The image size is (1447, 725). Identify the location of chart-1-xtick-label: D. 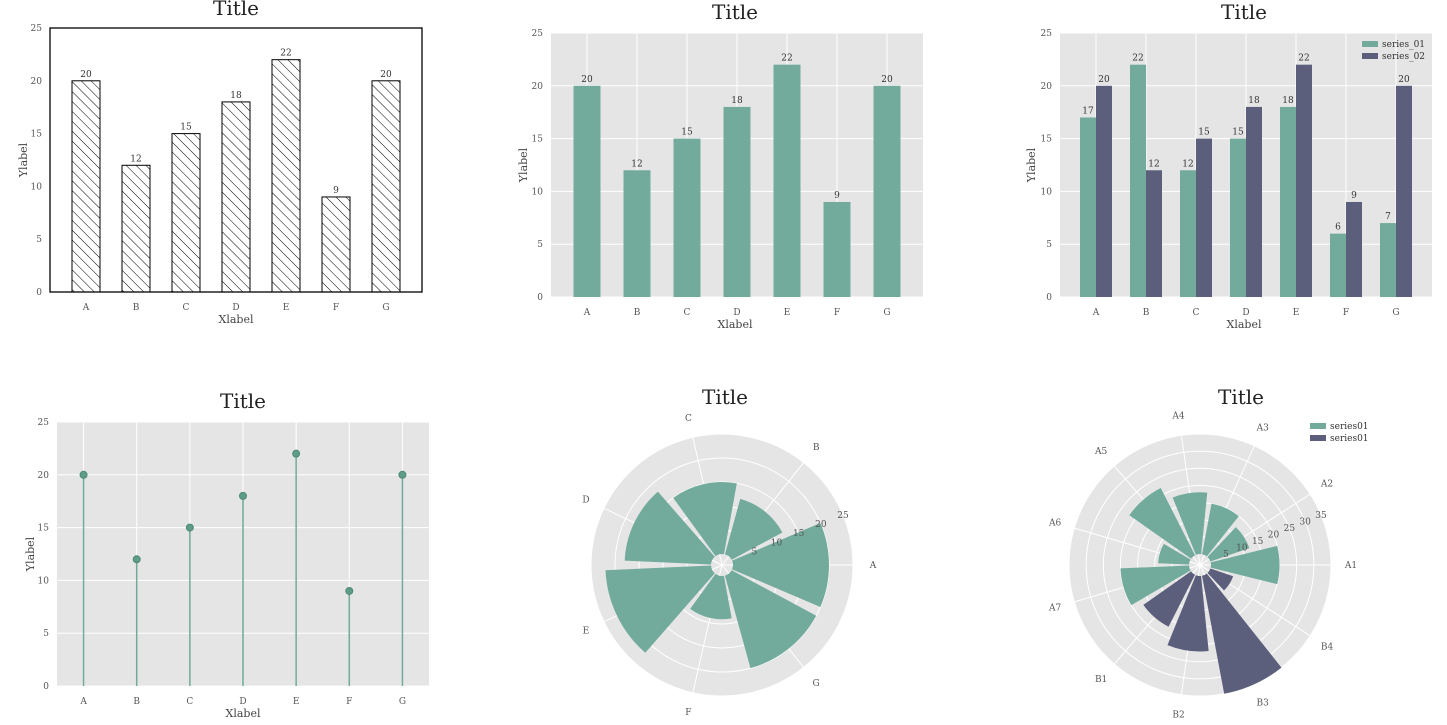
(235, 308).